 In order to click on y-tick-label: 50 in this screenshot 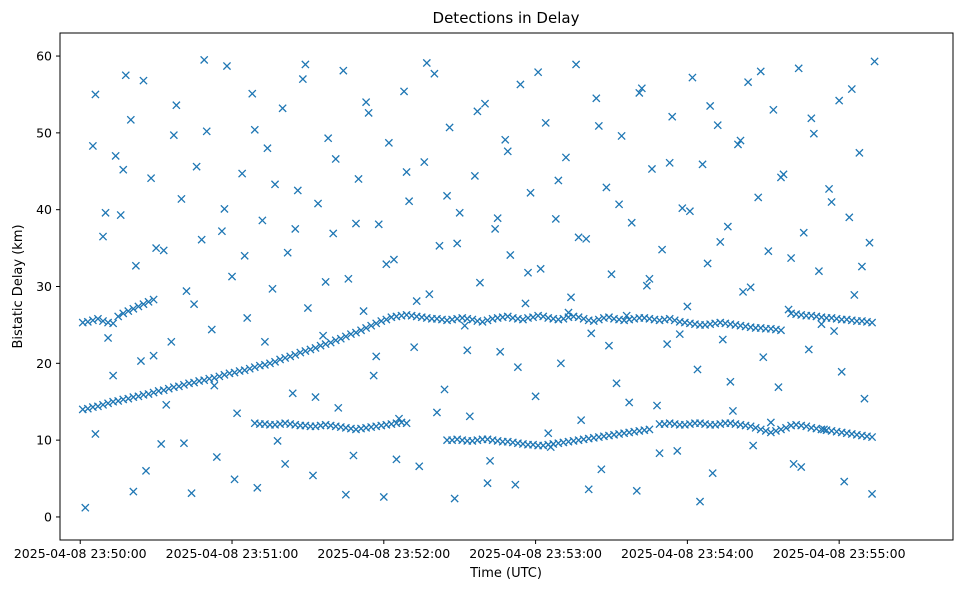, I will do `click(44, 132)`.